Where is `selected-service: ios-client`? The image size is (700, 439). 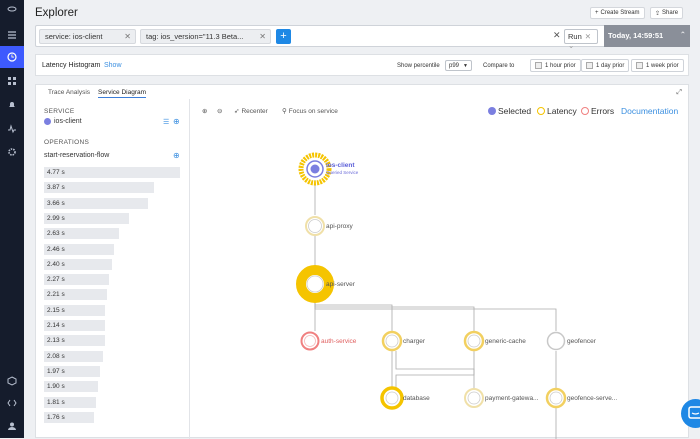 selected-service: ios-client is located at coordinates (63, 121).